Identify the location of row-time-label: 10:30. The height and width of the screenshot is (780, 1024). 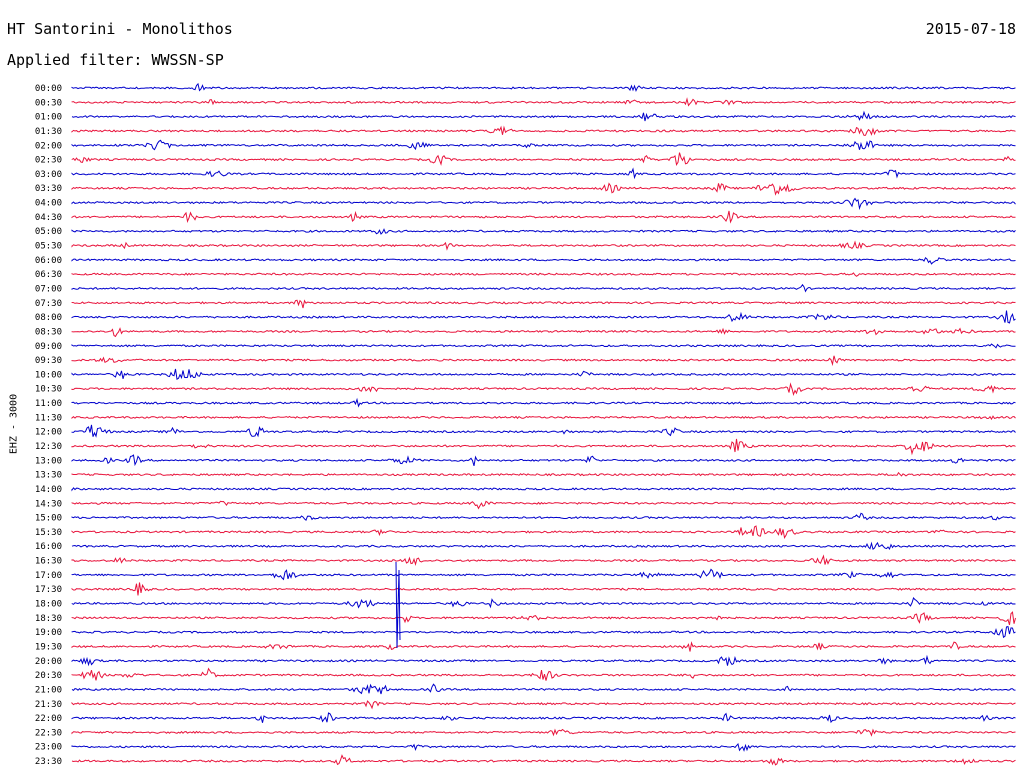
(48, 390).